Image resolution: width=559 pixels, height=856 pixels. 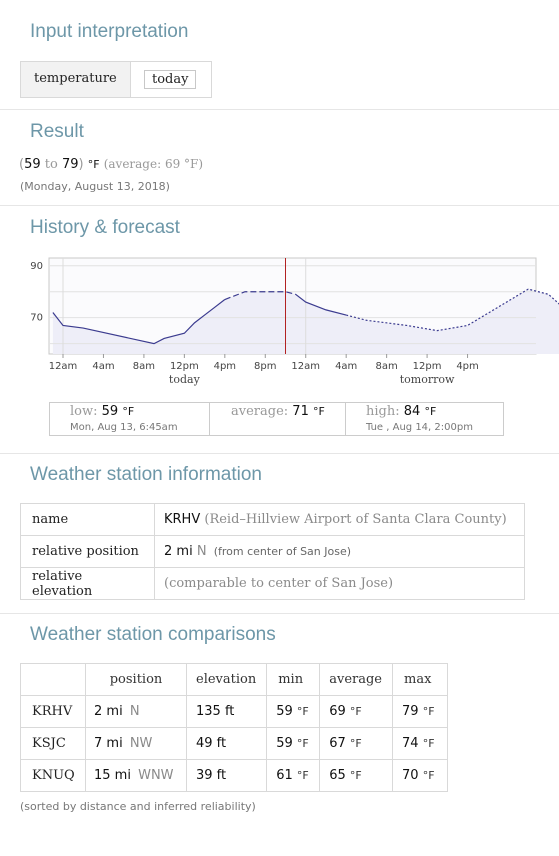 I want to click on result-date: (Monday, August 13, 2018), so click(x=95, y=186).